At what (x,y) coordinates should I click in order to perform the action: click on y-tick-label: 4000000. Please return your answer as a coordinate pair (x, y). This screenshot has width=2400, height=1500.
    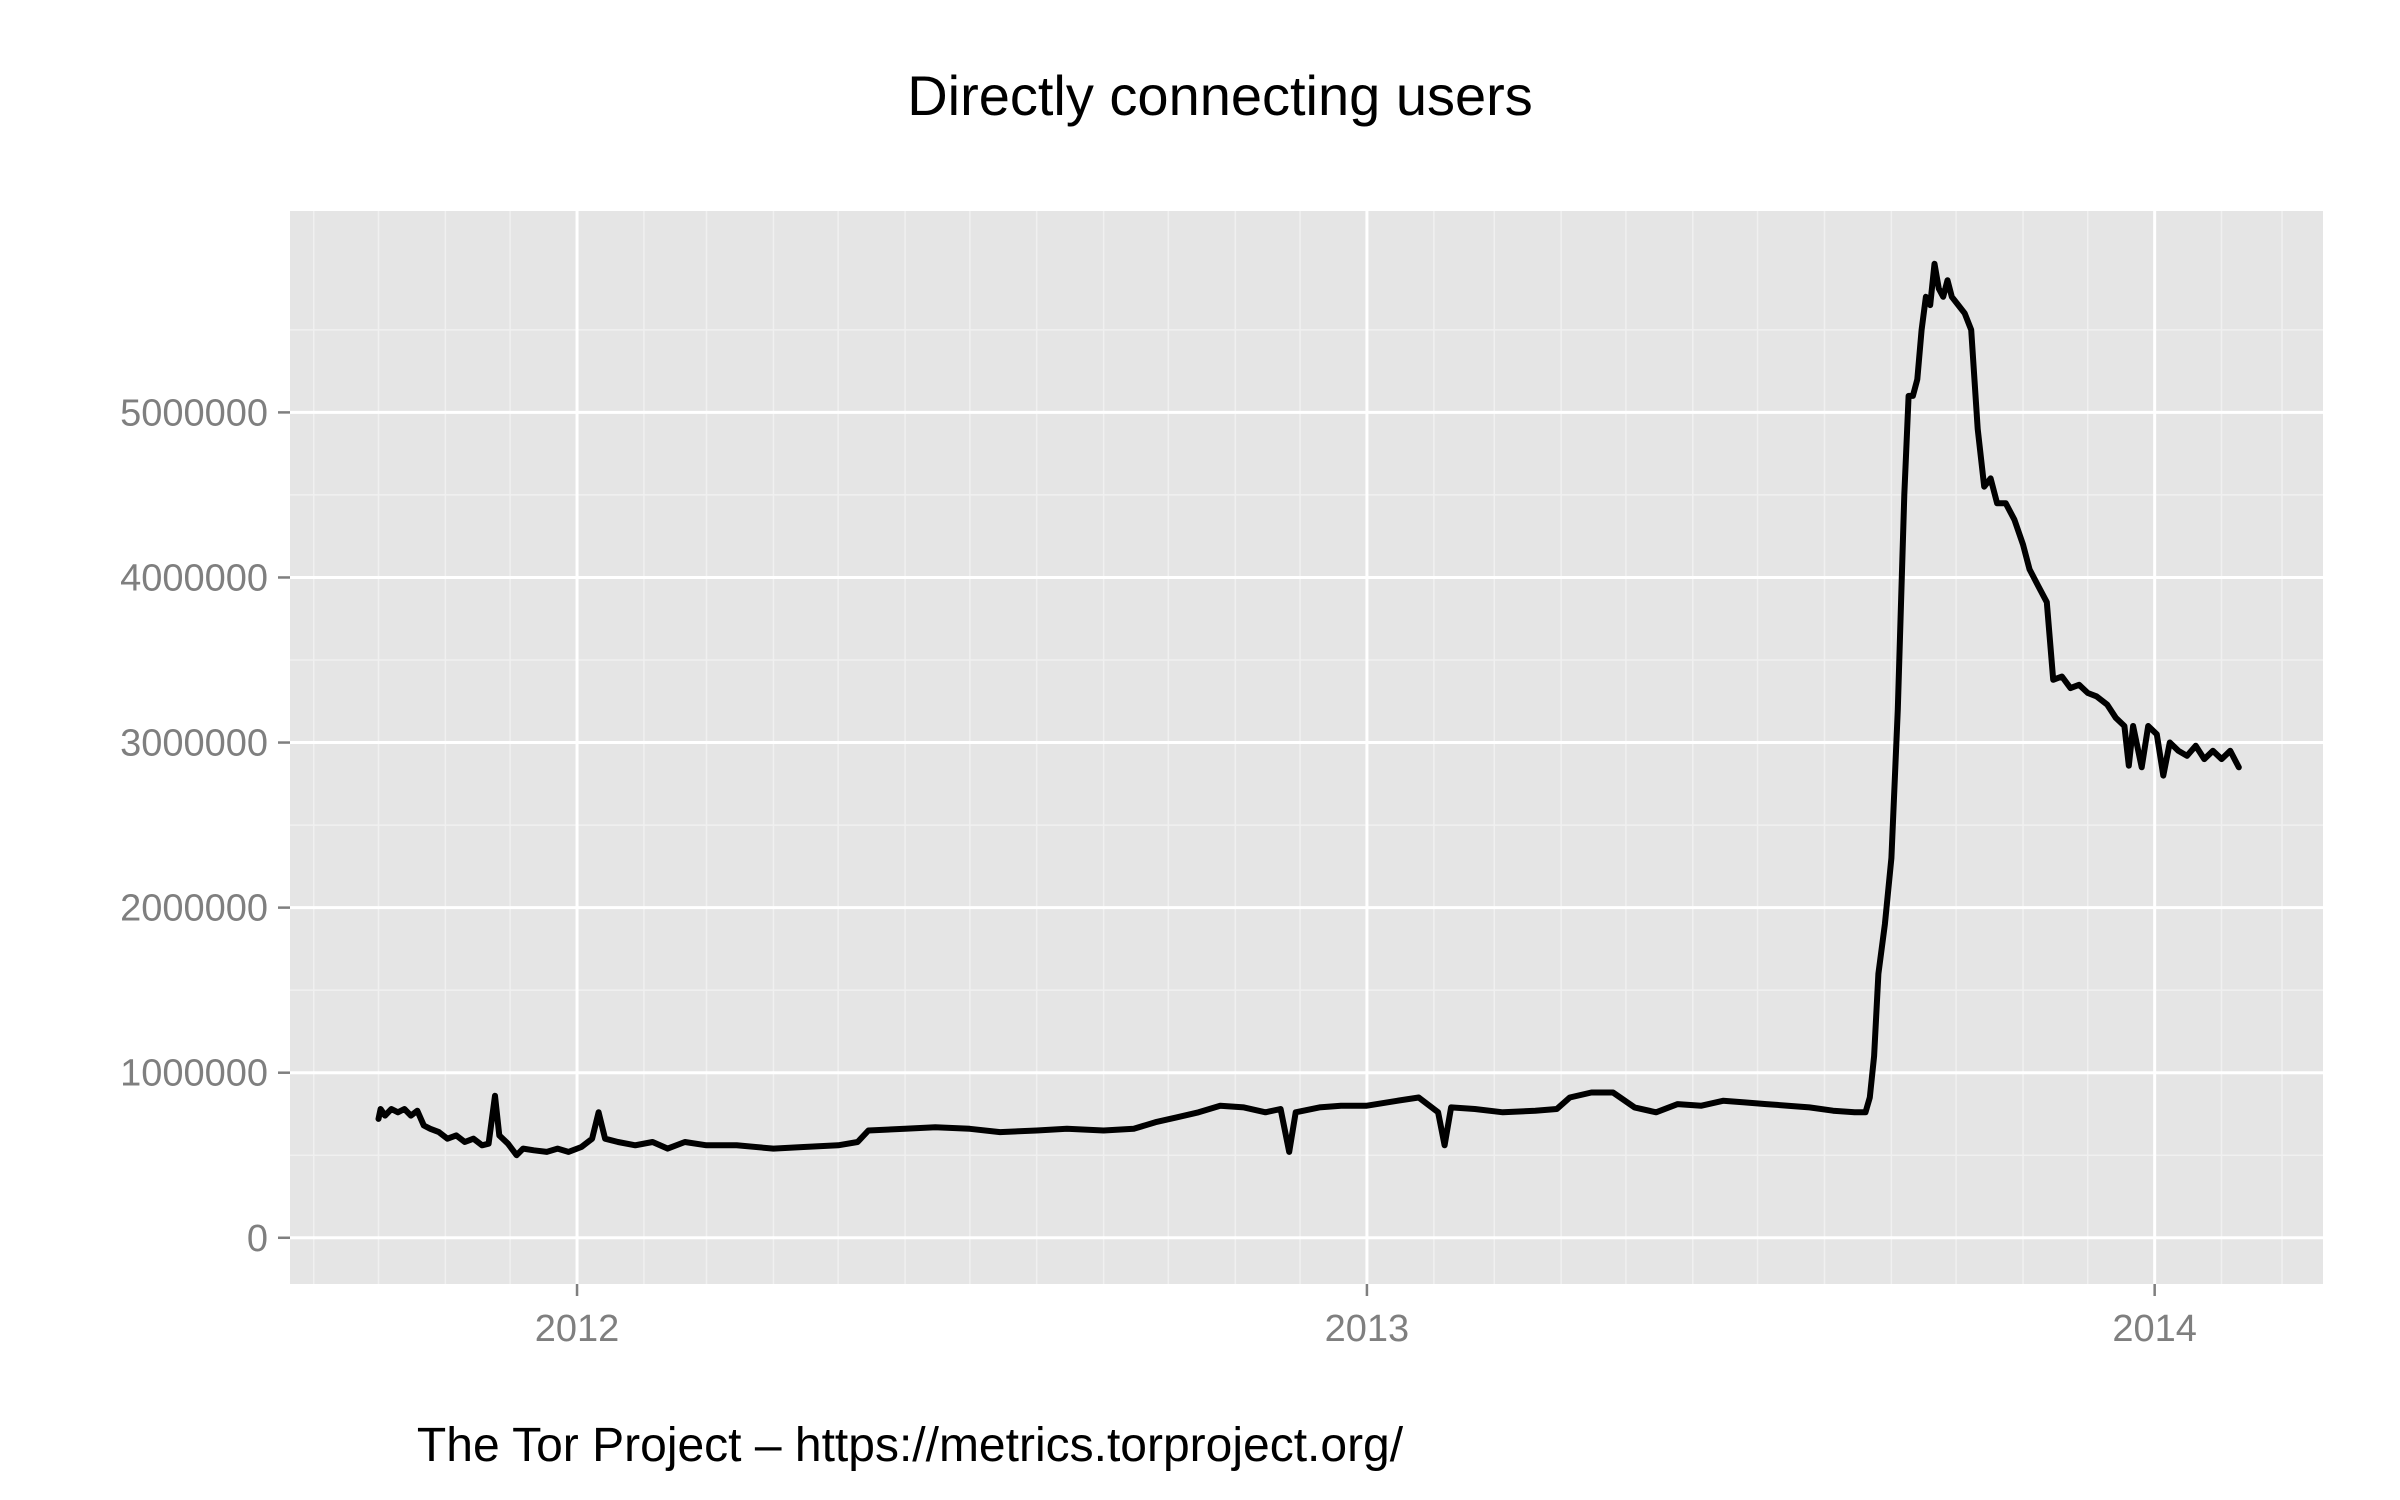
    Looking at the image, I should click on (194, 578).